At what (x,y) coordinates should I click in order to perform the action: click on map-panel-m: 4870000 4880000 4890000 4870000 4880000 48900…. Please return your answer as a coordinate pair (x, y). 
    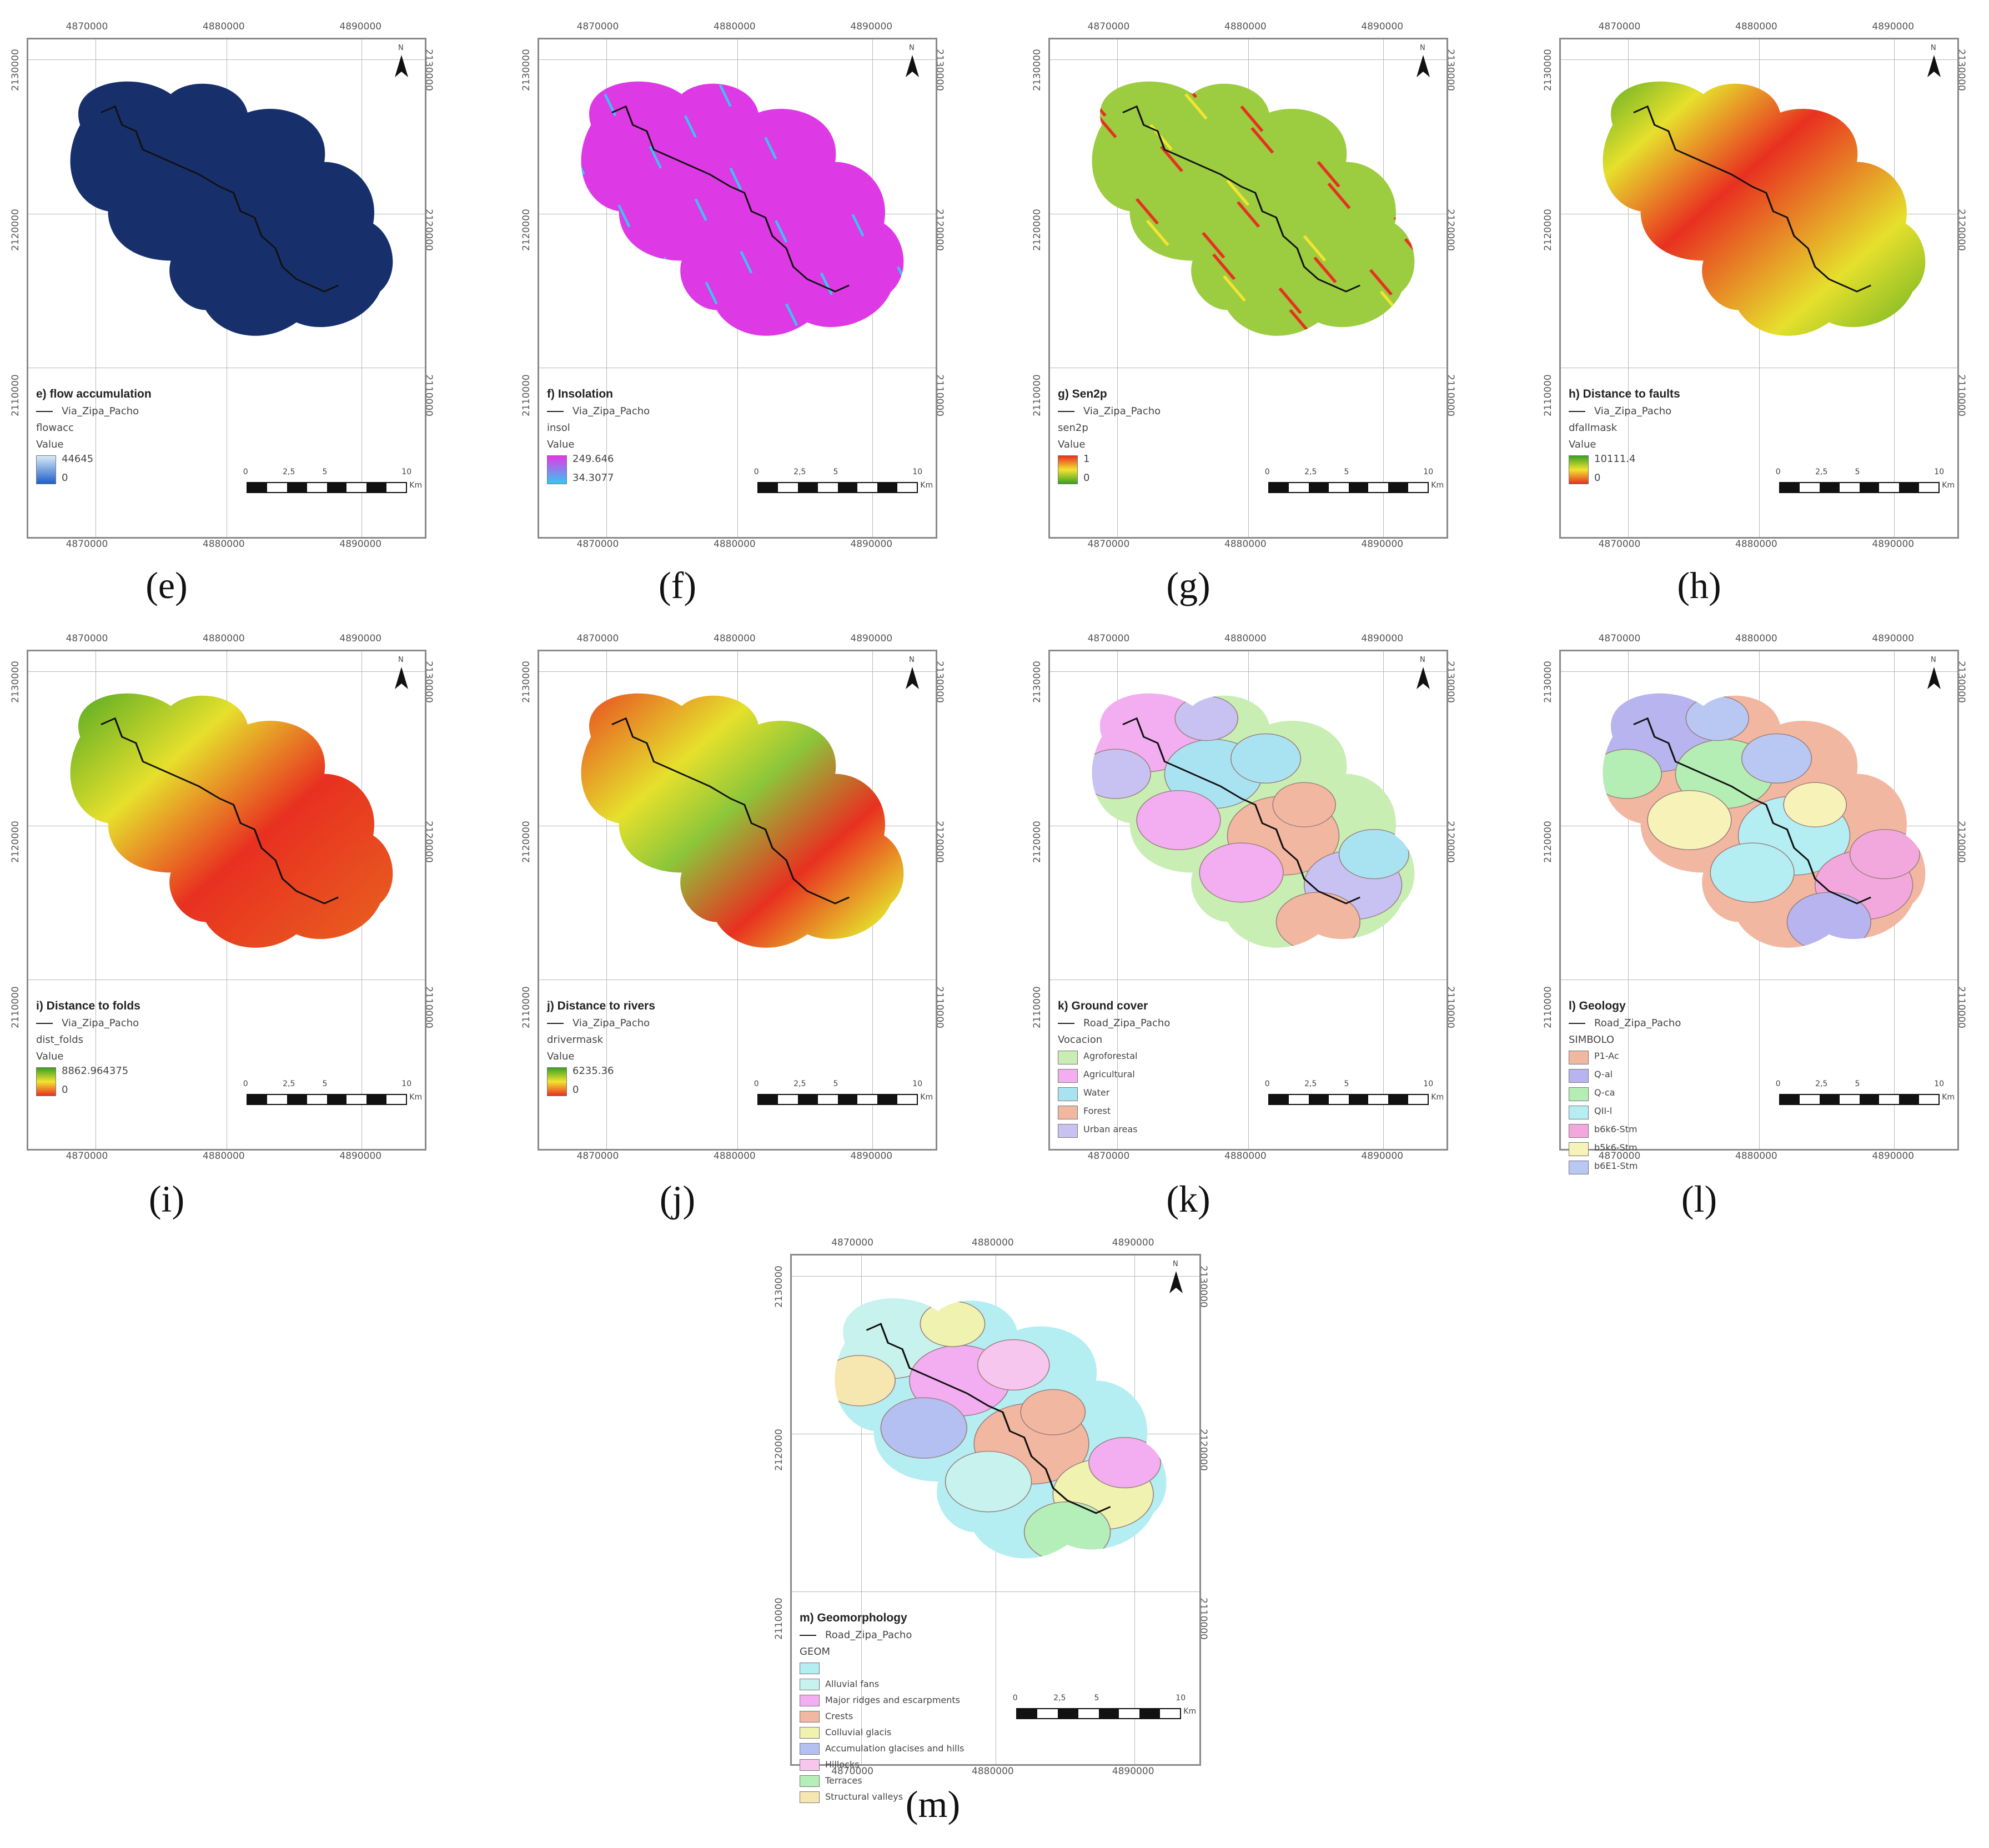
    Looking at the image, I should click on (993, 1521).